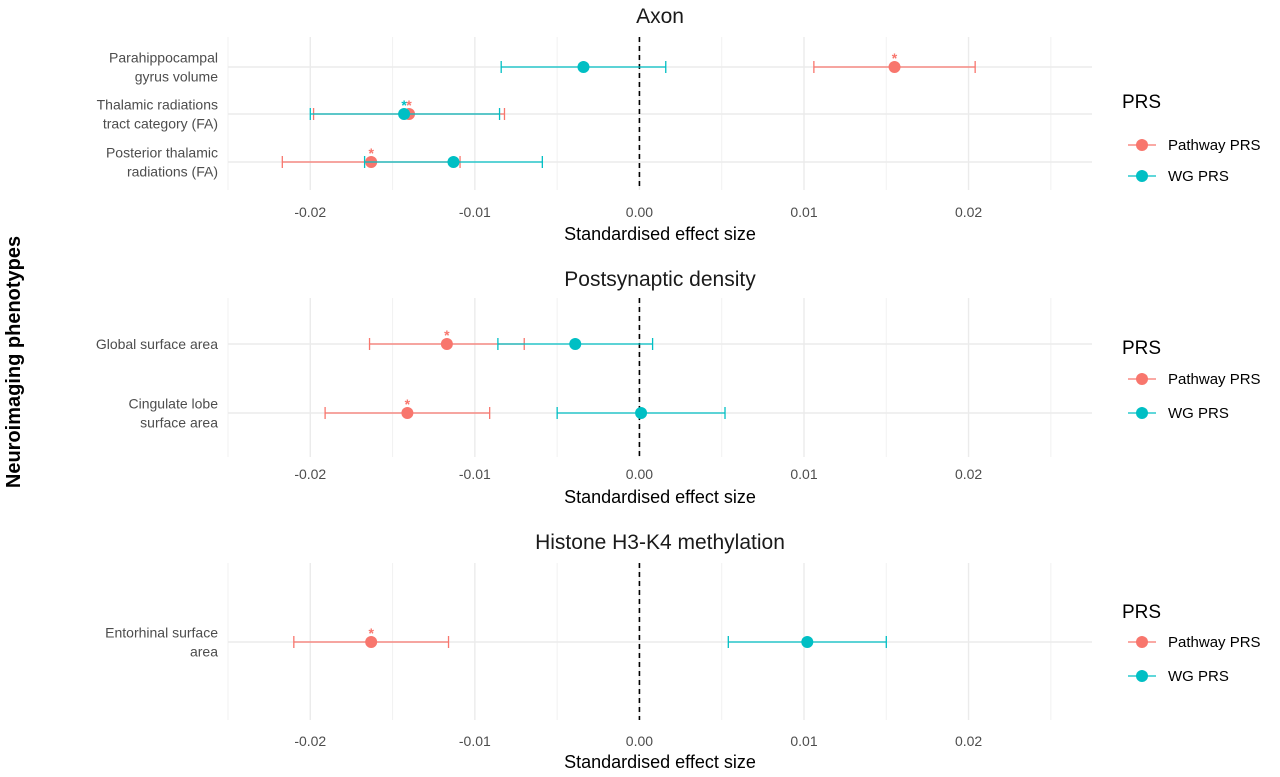 Image resolution: width=1280 pixels, height=777 pixels. I want to click on category-label: gyrus volume, so click(176, 77).